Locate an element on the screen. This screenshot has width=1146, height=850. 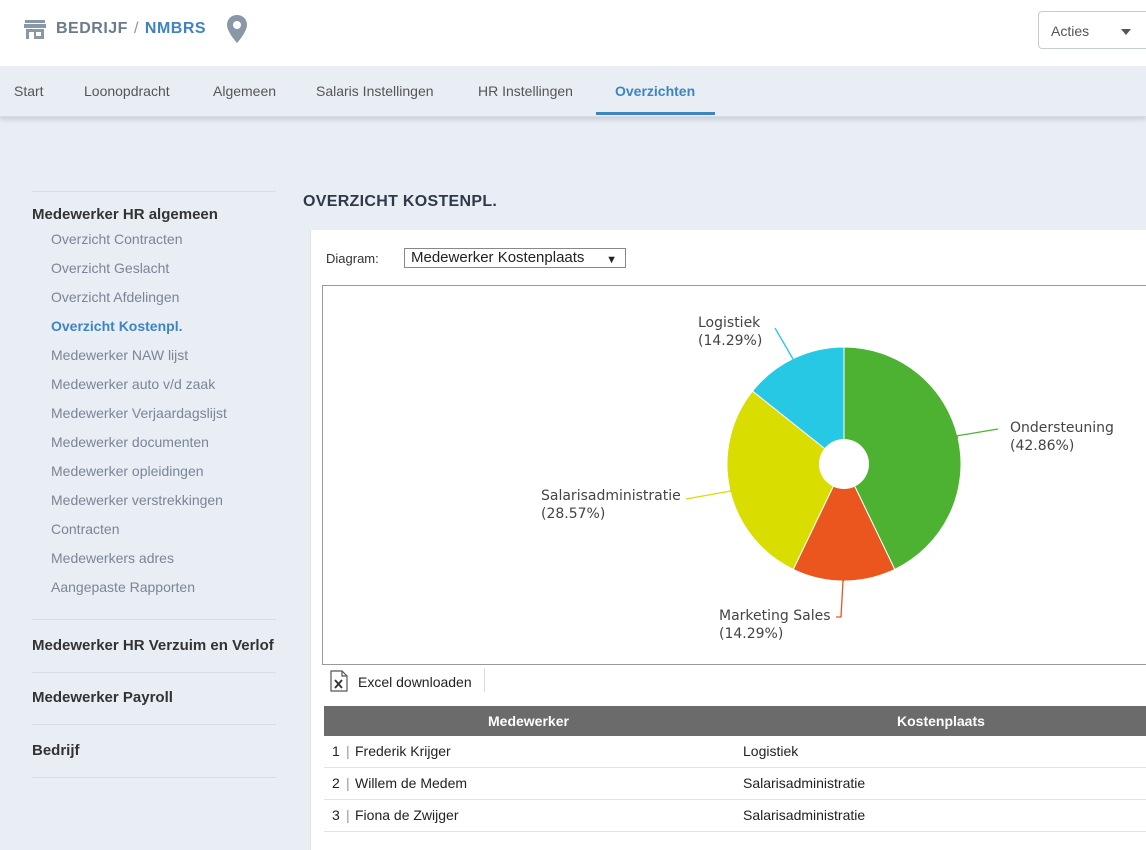
sidebar-section-verzuim-verlof: Medewerker HR Verzuim en Verlof is located at coordinates (153, 645).